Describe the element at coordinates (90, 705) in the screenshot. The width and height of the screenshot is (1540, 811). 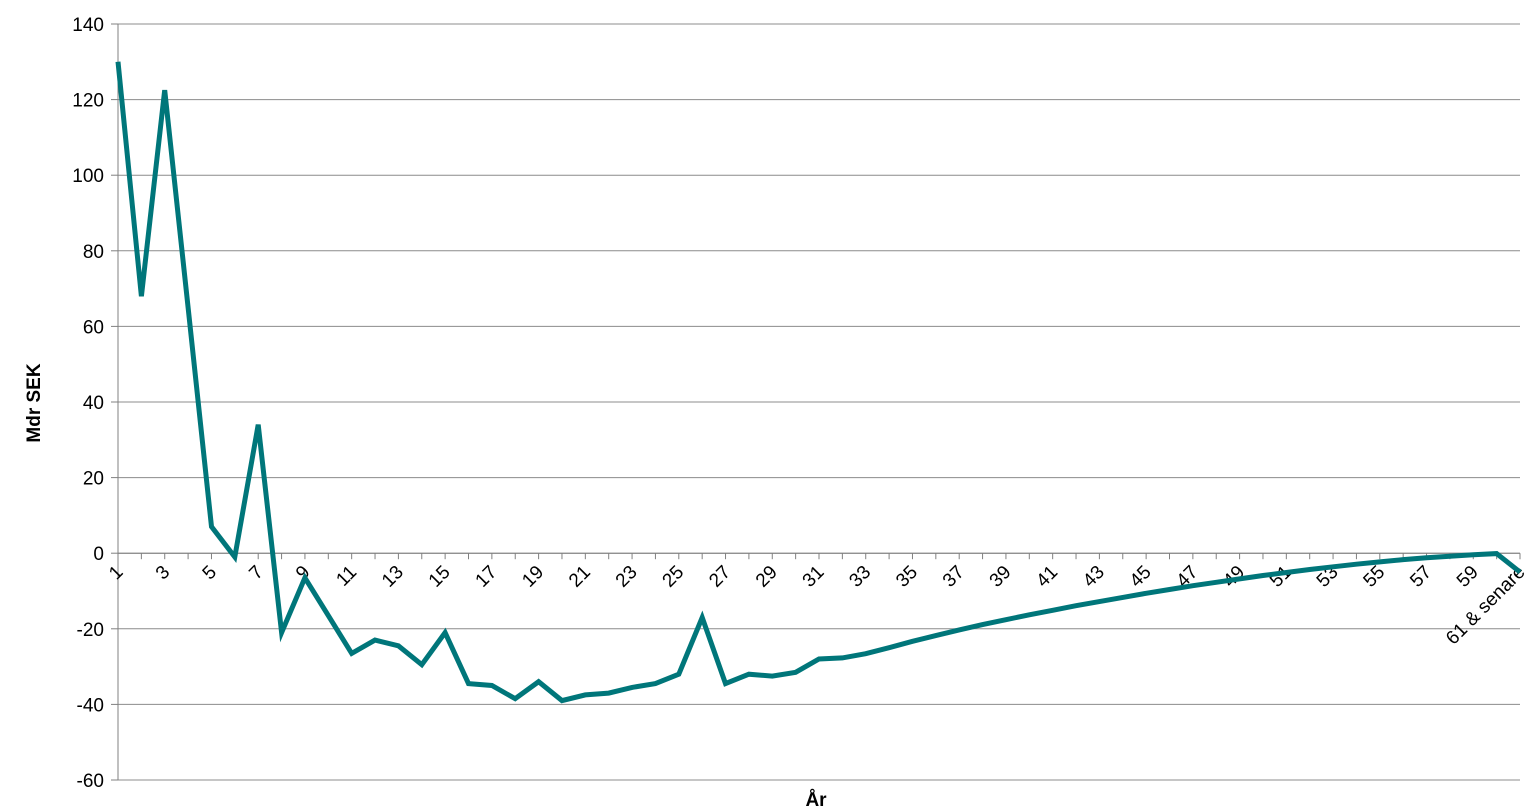
I see `y-tick-label: -40` at that location.